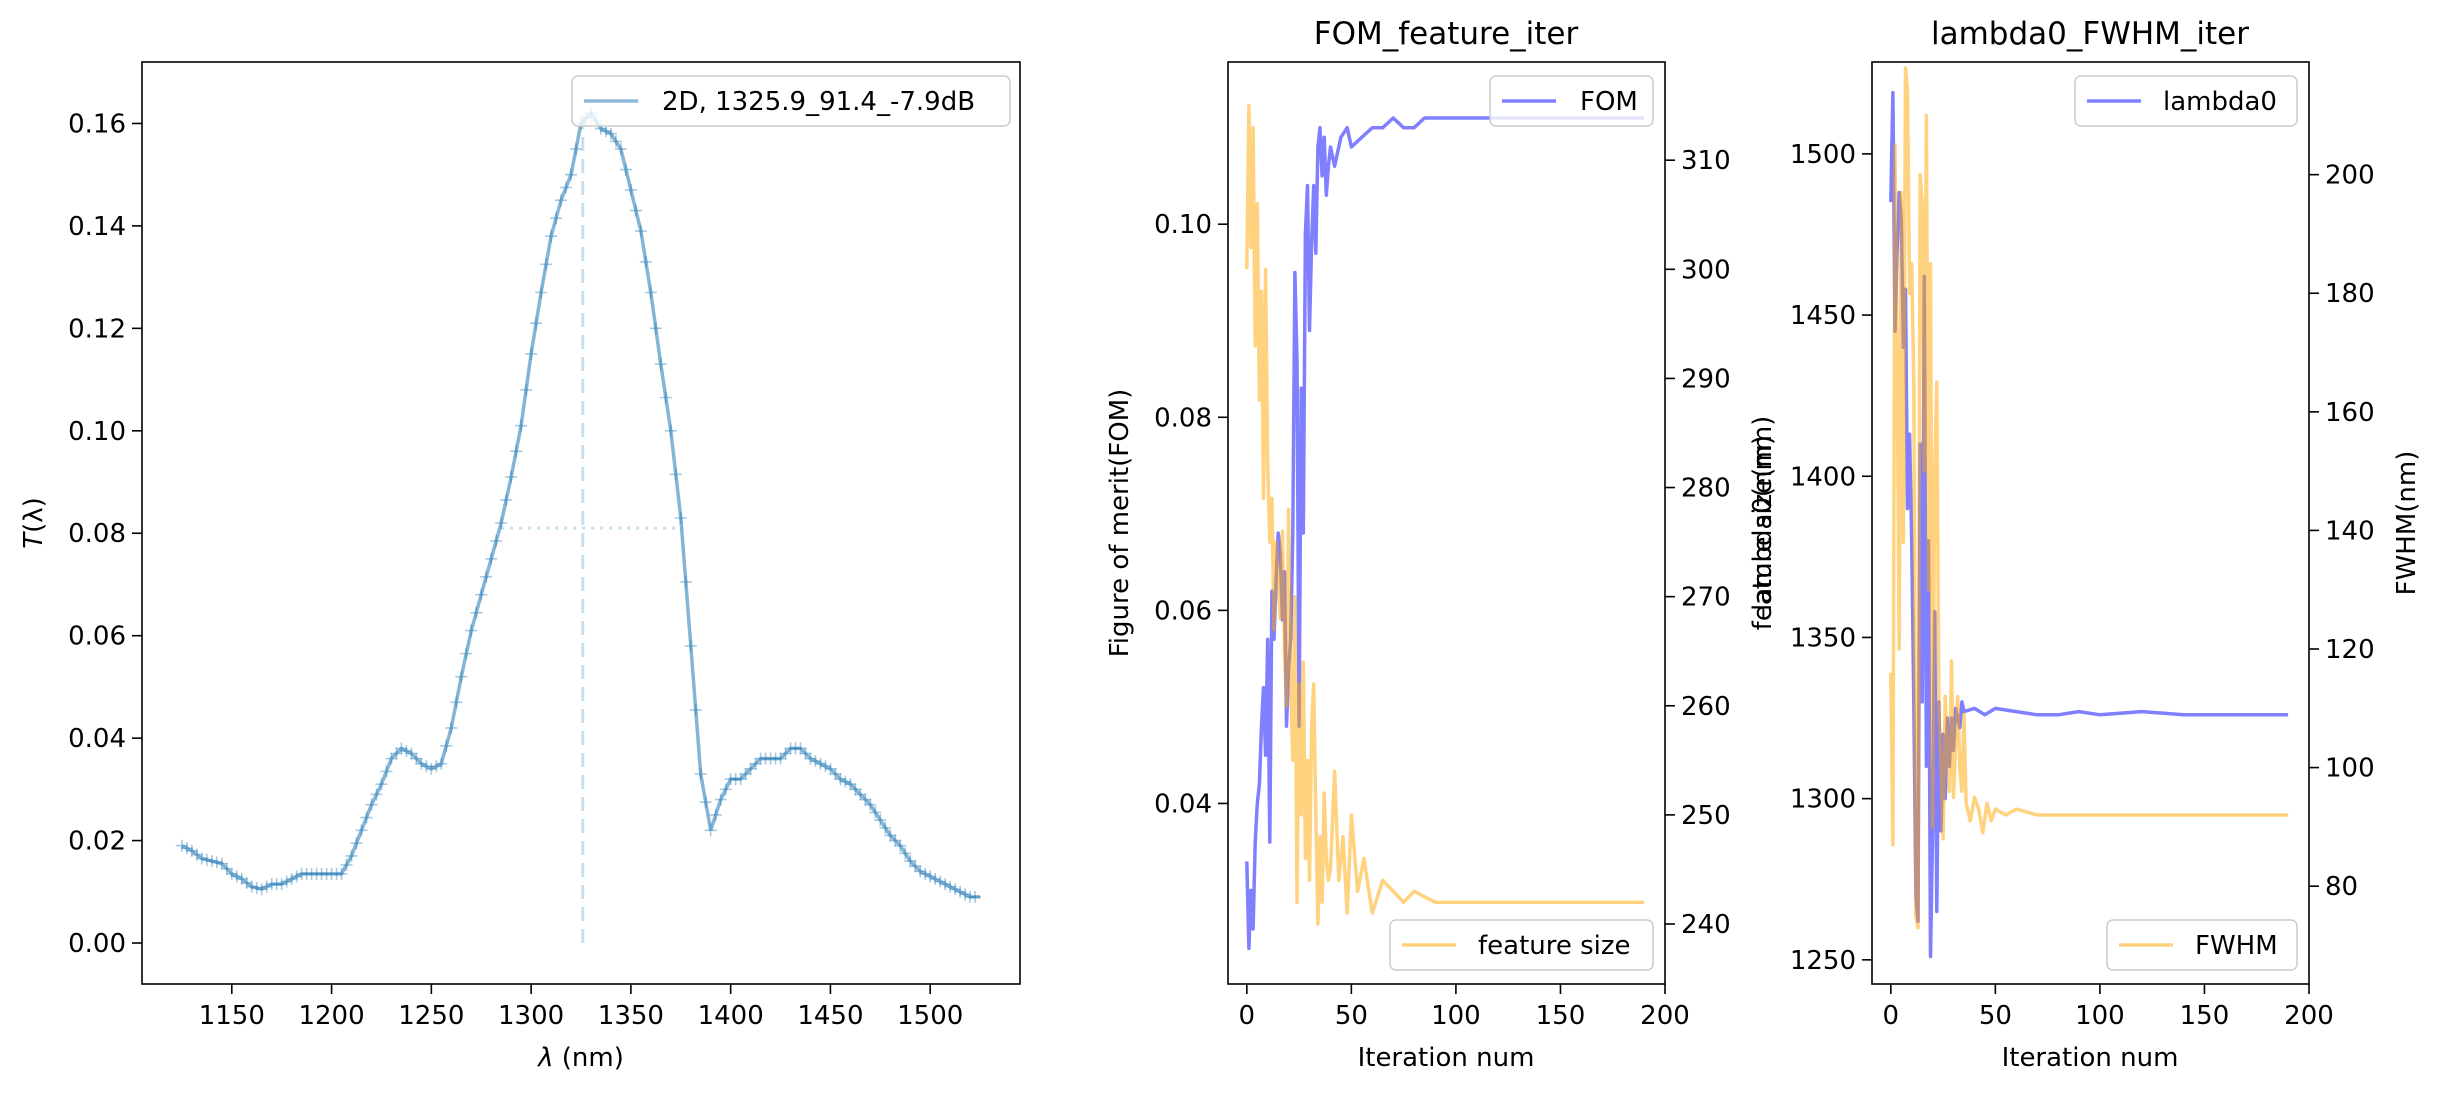  What do you see at coordinates (1609, 102) in the screenshot?
I see `fom-legend-label: FOM` at bounding box center [1609, 102].